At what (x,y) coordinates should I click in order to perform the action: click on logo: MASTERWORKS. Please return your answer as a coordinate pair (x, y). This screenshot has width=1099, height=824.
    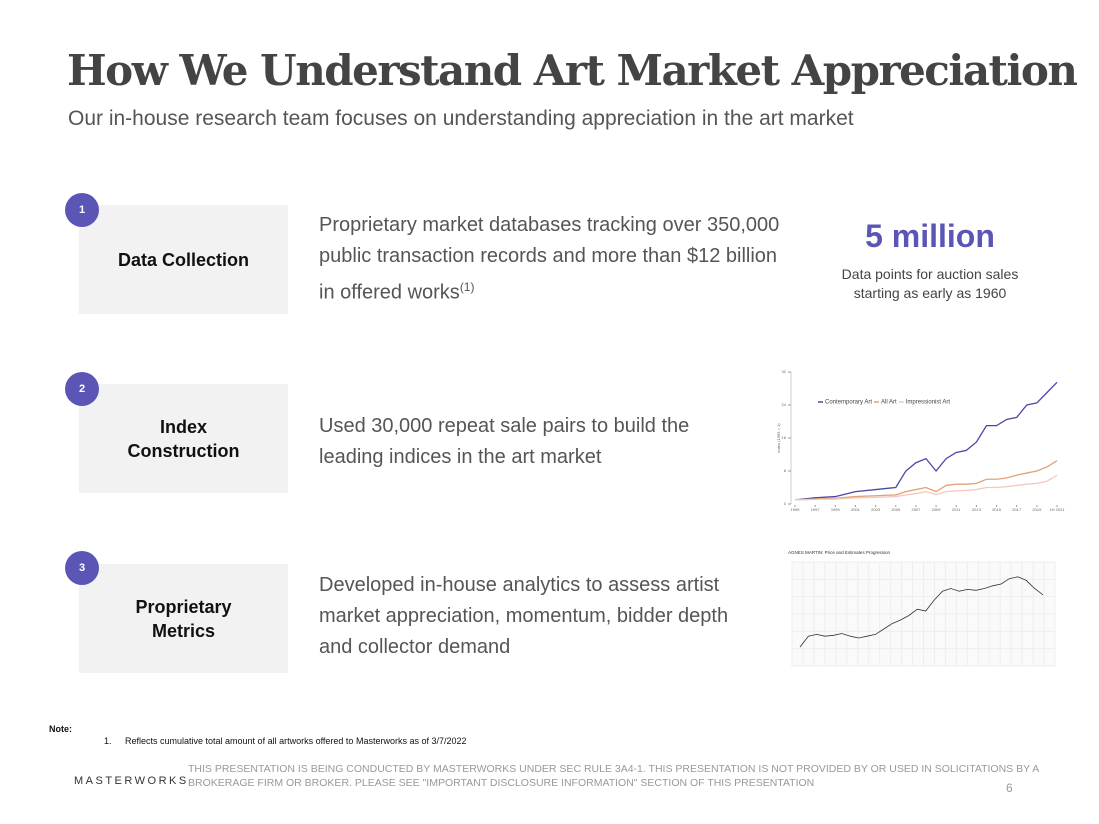
    Looking at the image, I should click on (131, 781).